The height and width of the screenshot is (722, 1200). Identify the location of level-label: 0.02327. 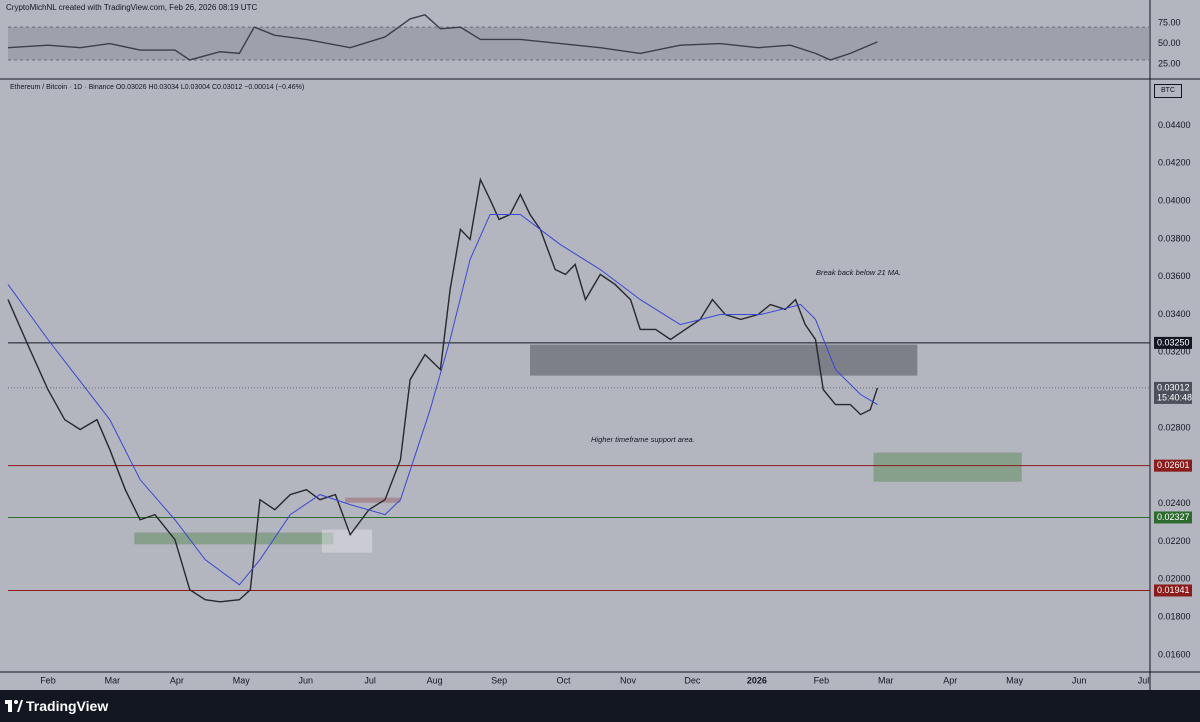
(1173, 517).